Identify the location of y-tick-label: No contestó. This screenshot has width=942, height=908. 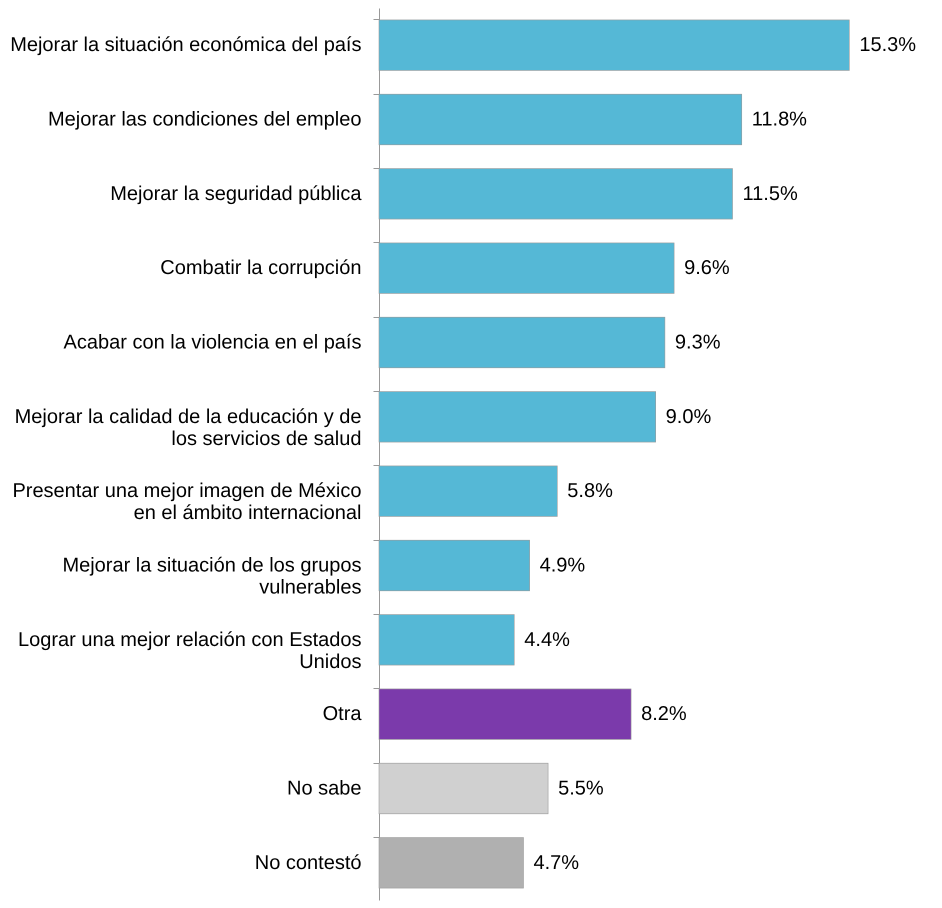
(308, 863).